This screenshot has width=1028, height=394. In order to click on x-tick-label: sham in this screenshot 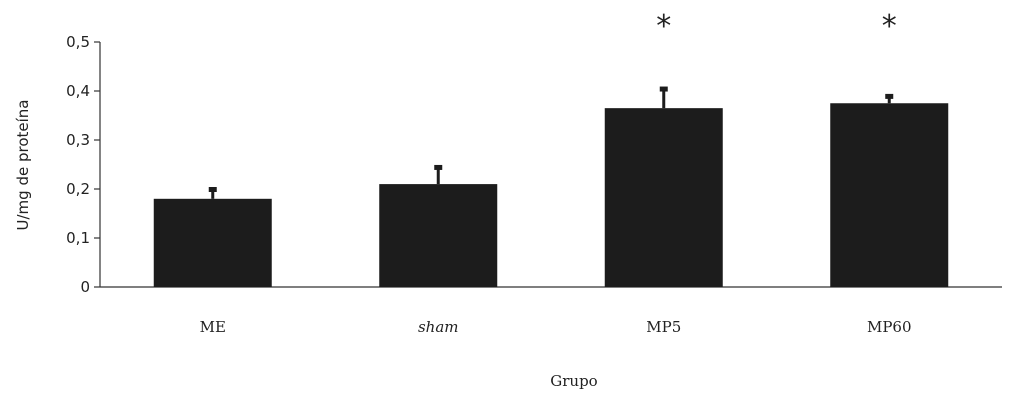, I will do `click(438, 327)`.